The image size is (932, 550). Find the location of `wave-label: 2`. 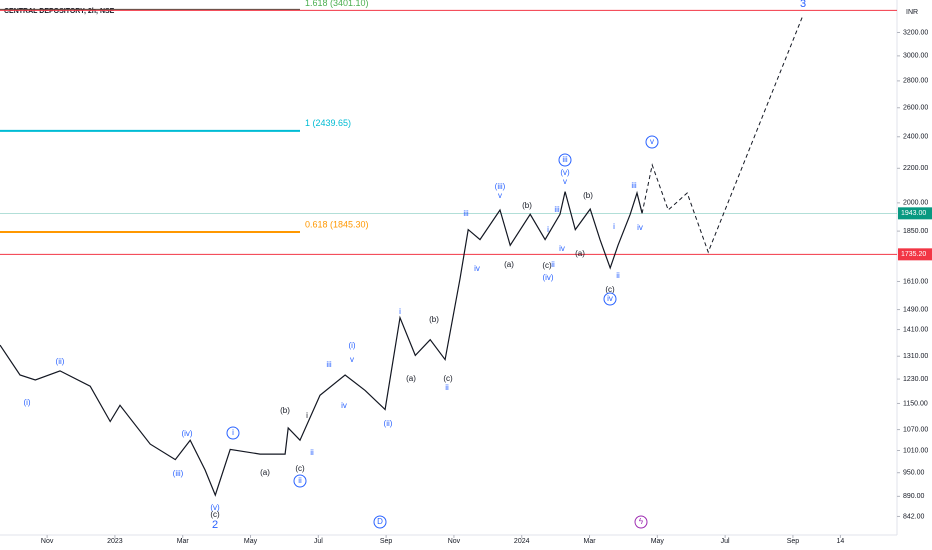

wave-label: 2 is located at coordinates (215, 525).